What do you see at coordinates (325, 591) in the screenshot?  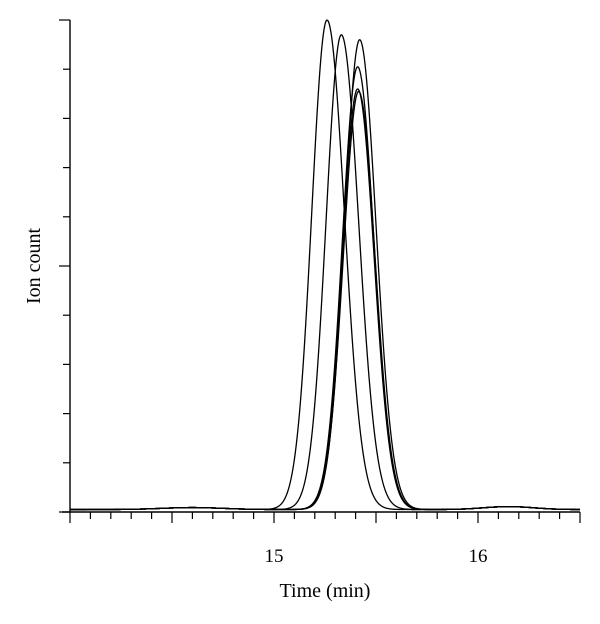 I see `x-axis-label: Time (min)` at bounding box center [325, 591].